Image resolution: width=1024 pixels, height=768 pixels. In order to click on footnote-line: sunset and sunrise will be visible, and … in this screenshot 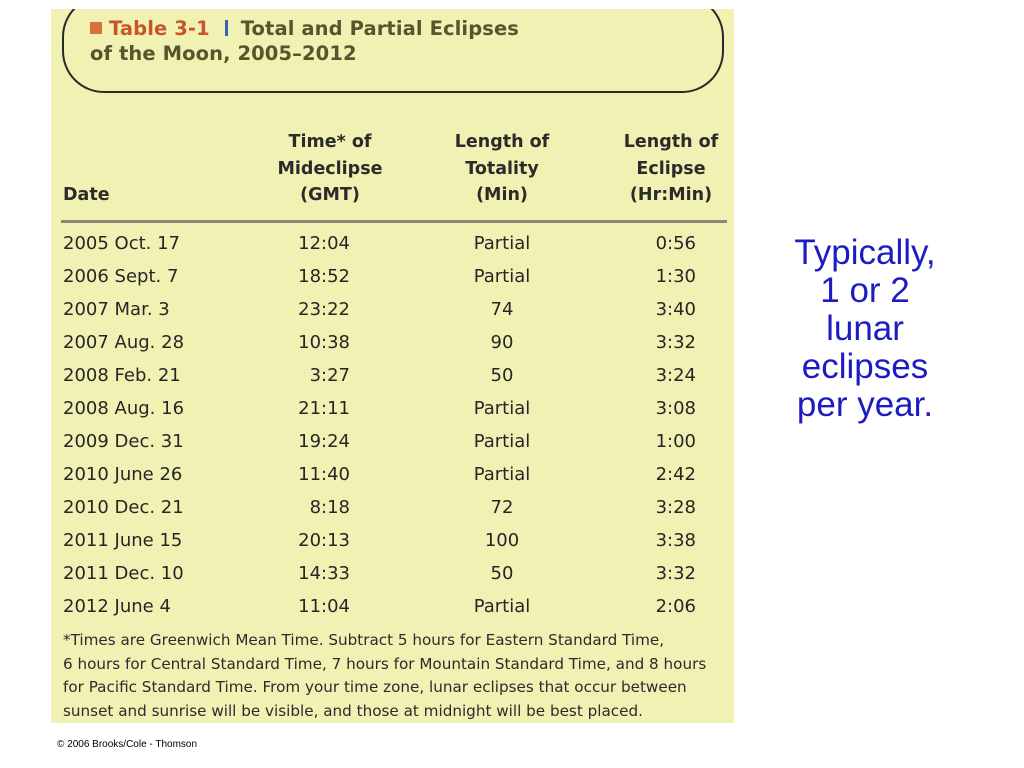, I will do `click(353, 710)`.